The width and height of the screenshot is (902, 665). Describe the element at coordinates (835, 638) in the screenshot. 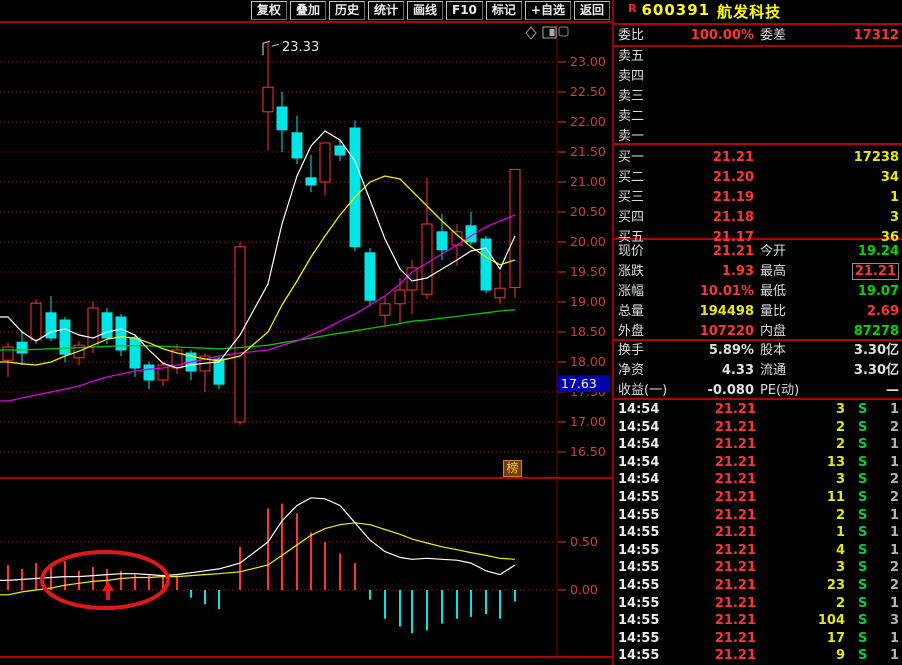

I see `trade-volume: 17` at that location.